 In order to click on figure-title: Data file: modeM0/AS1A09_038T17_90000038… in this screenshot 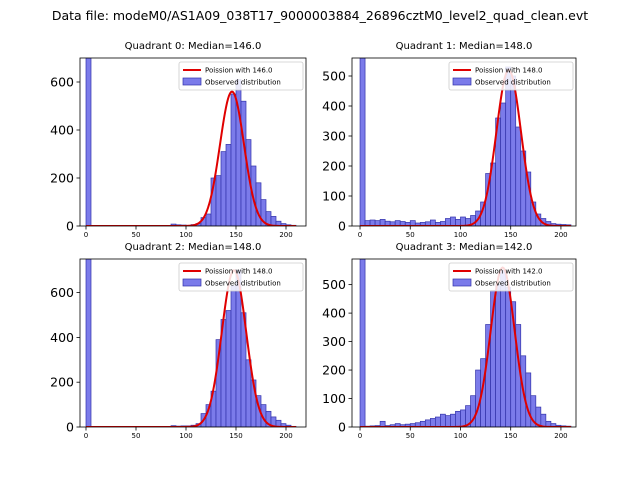, I will do `click(320, 15)`.